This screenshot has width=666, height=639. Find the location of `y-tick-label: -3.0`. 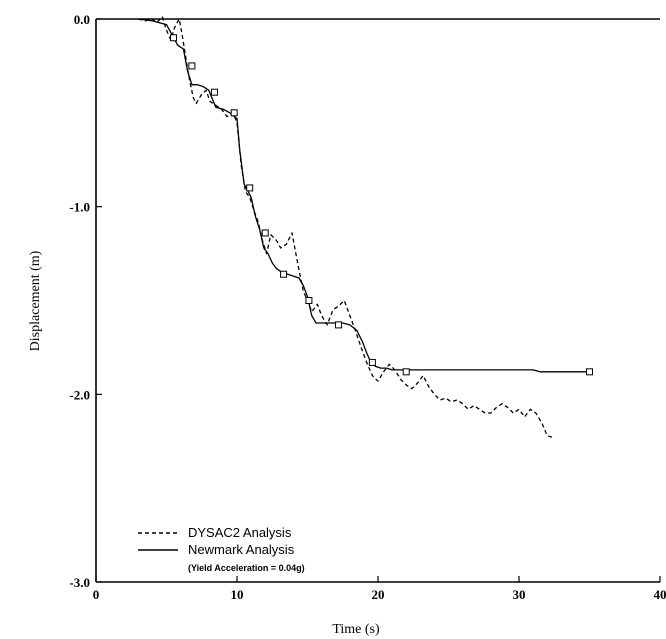

y-tick-label: -3.0 is located at coordinates (79, 582).